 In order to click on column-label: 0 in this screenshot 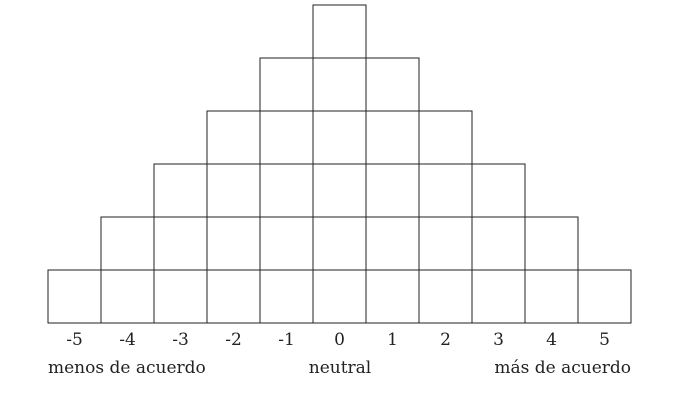, I will do `click(339, 340)`.